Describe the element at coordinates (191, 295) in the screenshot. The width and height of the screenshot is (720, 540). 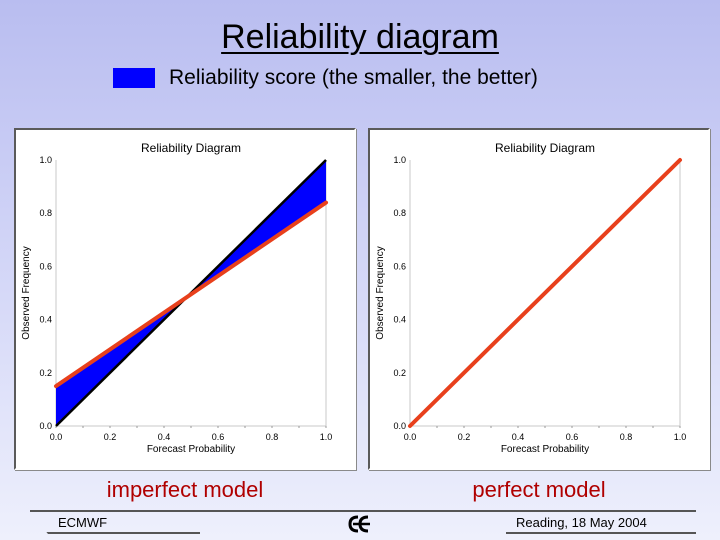
I see `reliability-curve` at that location.